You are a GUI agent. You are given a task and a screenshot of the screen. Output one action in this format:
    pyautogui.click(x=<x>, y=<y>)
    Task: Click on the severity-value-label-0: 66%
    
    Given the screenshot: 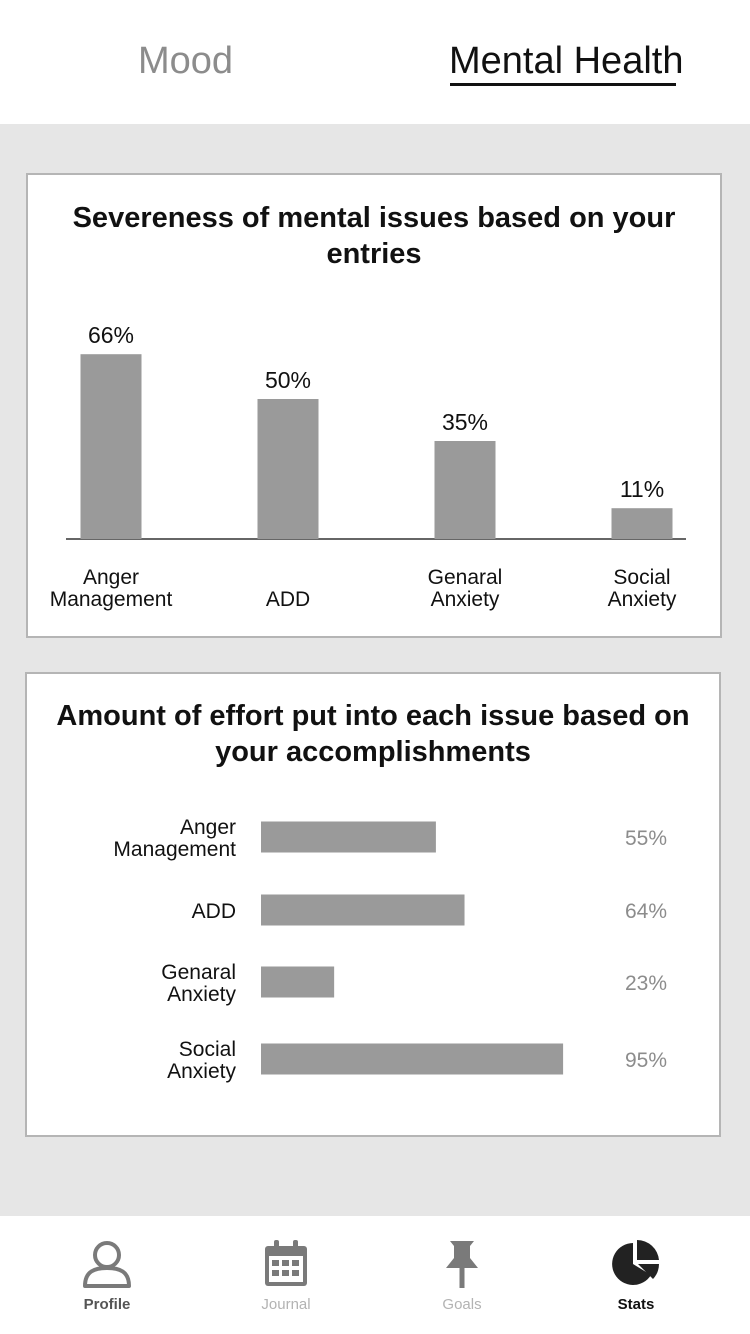 What is the action you would take?
    pyautogui.click(x=111, y=335)
    